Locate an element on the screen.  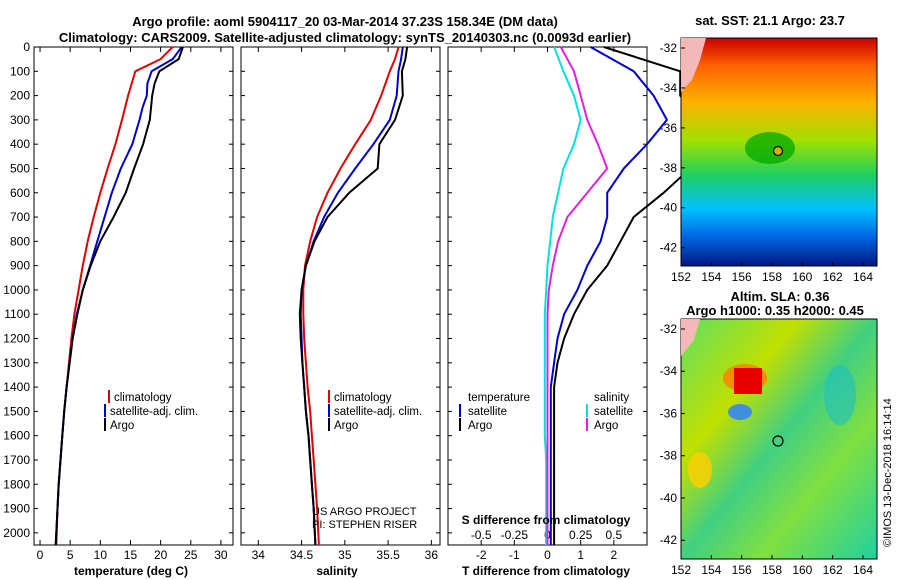
x-tick-label: 34.5 is located at coordinates (302, 555).